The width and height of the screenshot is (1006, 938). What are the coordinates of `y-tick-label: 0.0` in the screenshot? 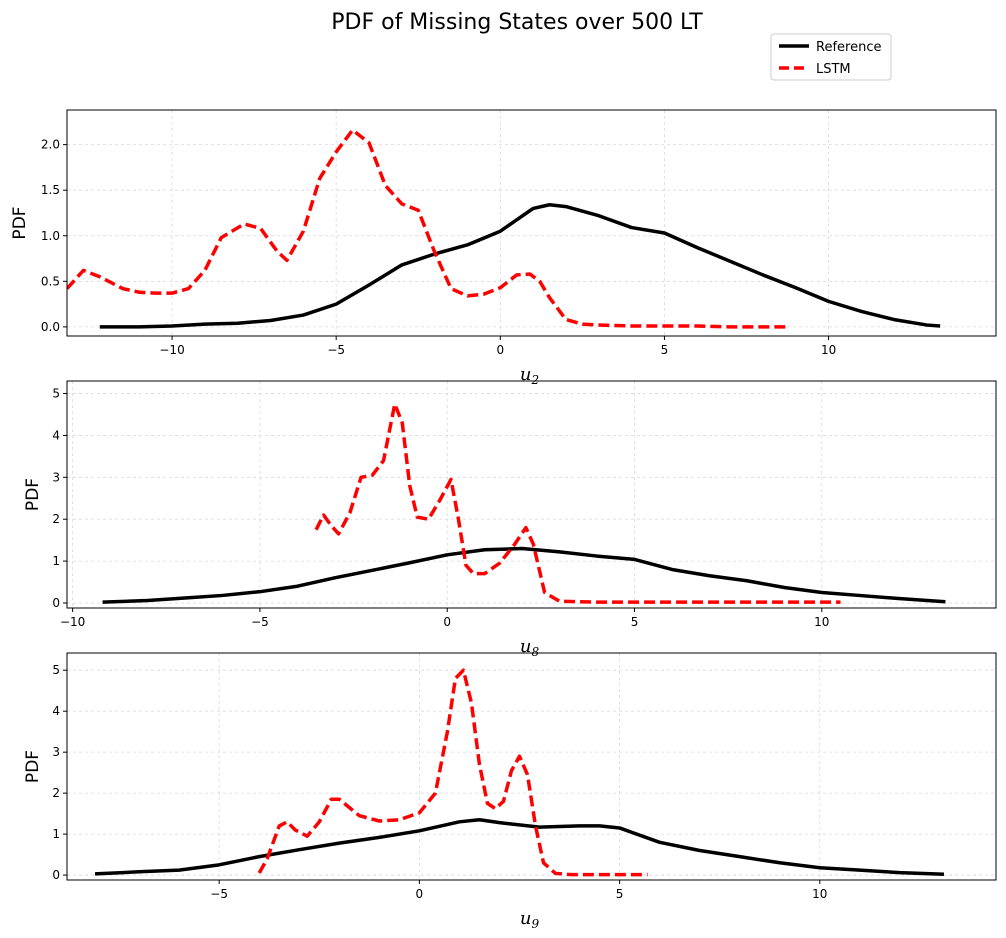 It's located at (50, 327).